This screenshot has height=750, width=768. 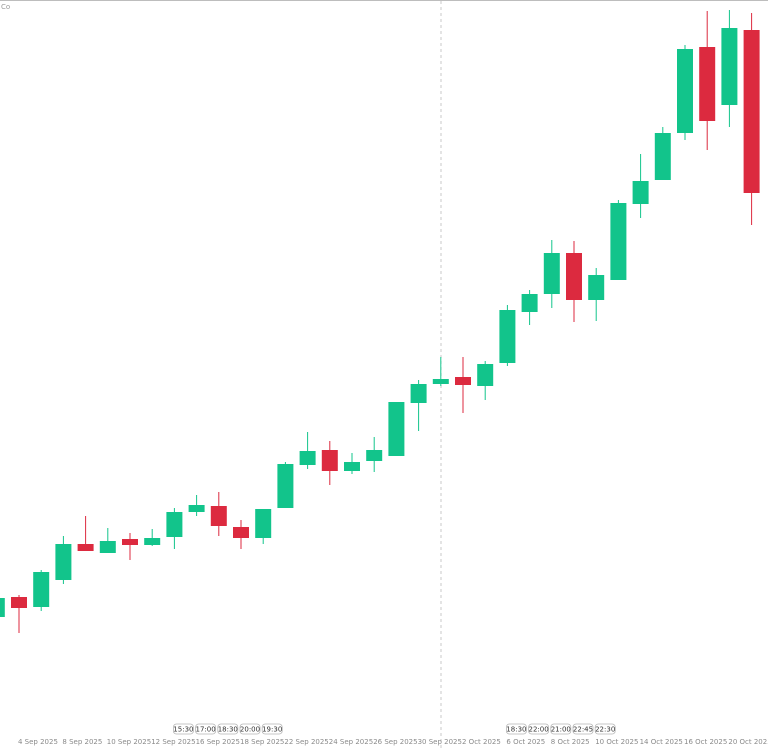 I want to click on time-label: 17:00, so click(x=206, y=730).